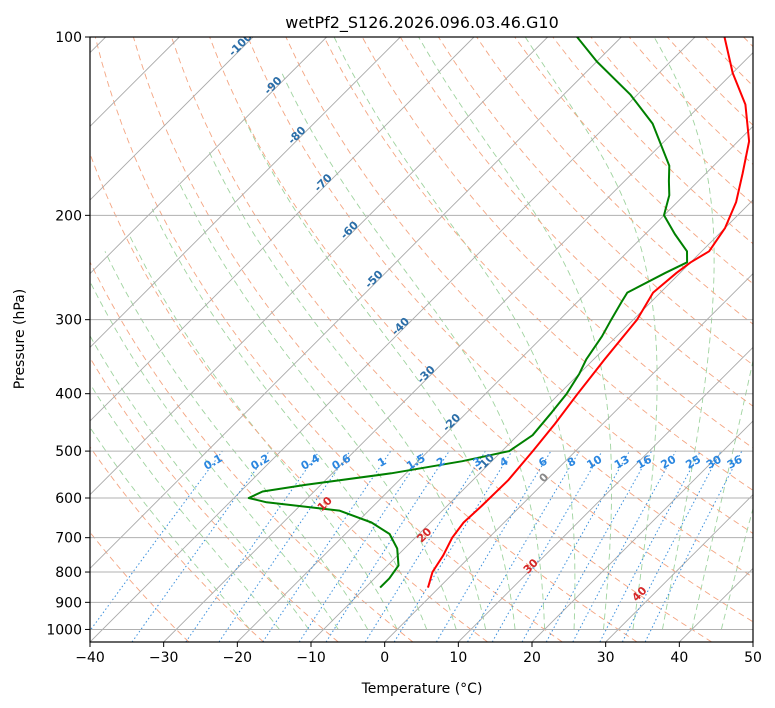  I want to click on y-tick-label: 300, so click(68, 321).